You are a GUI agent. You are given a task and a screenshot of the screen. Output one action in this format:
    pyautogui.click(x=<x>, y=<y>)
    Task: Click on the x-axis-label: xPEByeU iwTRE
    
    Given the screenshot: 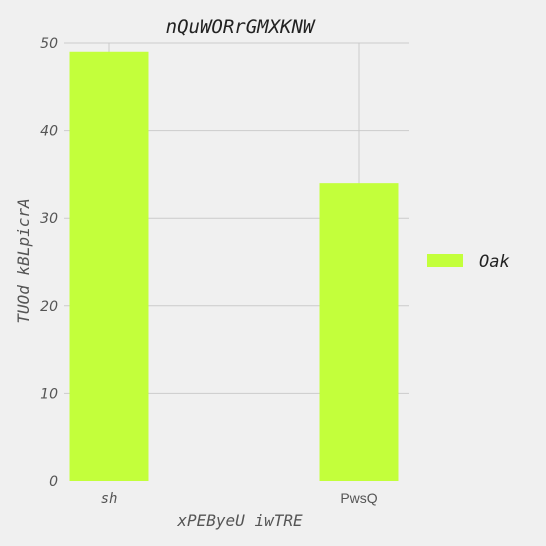 What is the action you would take?
    pyautogui.click(x=239, y=520)
    